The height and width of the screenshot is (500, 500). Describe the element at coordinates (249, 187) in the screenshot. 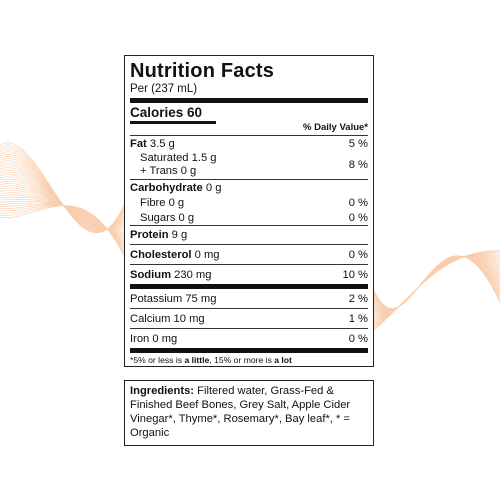

I see `carb-row: Carbohydrate 0 g` at that location.